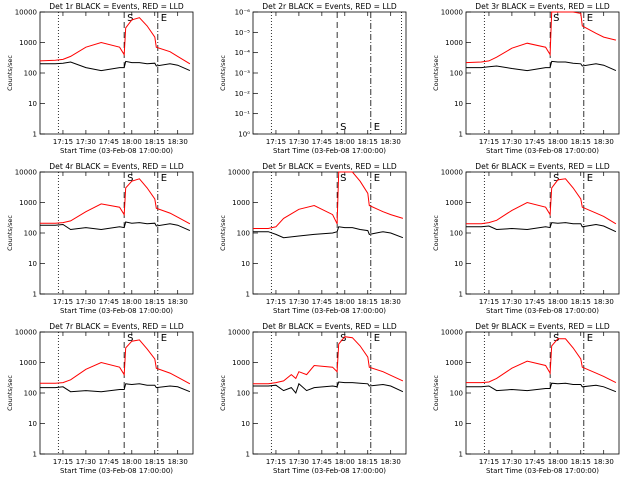 The width and height of the screenshot is (640, 480). What do you see at coordinates (243, 13) in the screenshot?
I see `y-tick-label: 10⁻⁶` at bounding box center [243, 13].